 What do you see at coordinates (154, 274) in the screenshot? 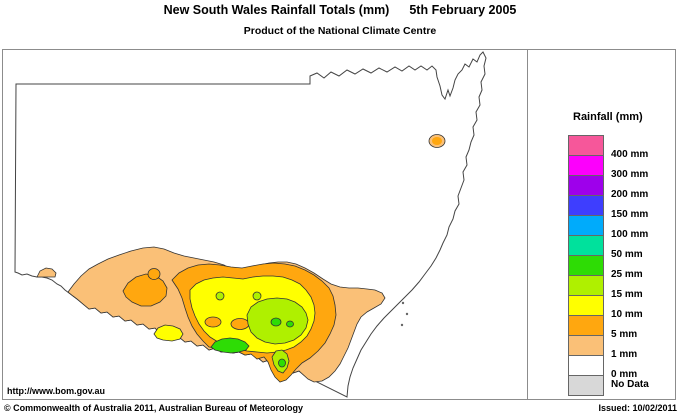
I see `rain-spot-5mm` at bounding box center [154, 274].